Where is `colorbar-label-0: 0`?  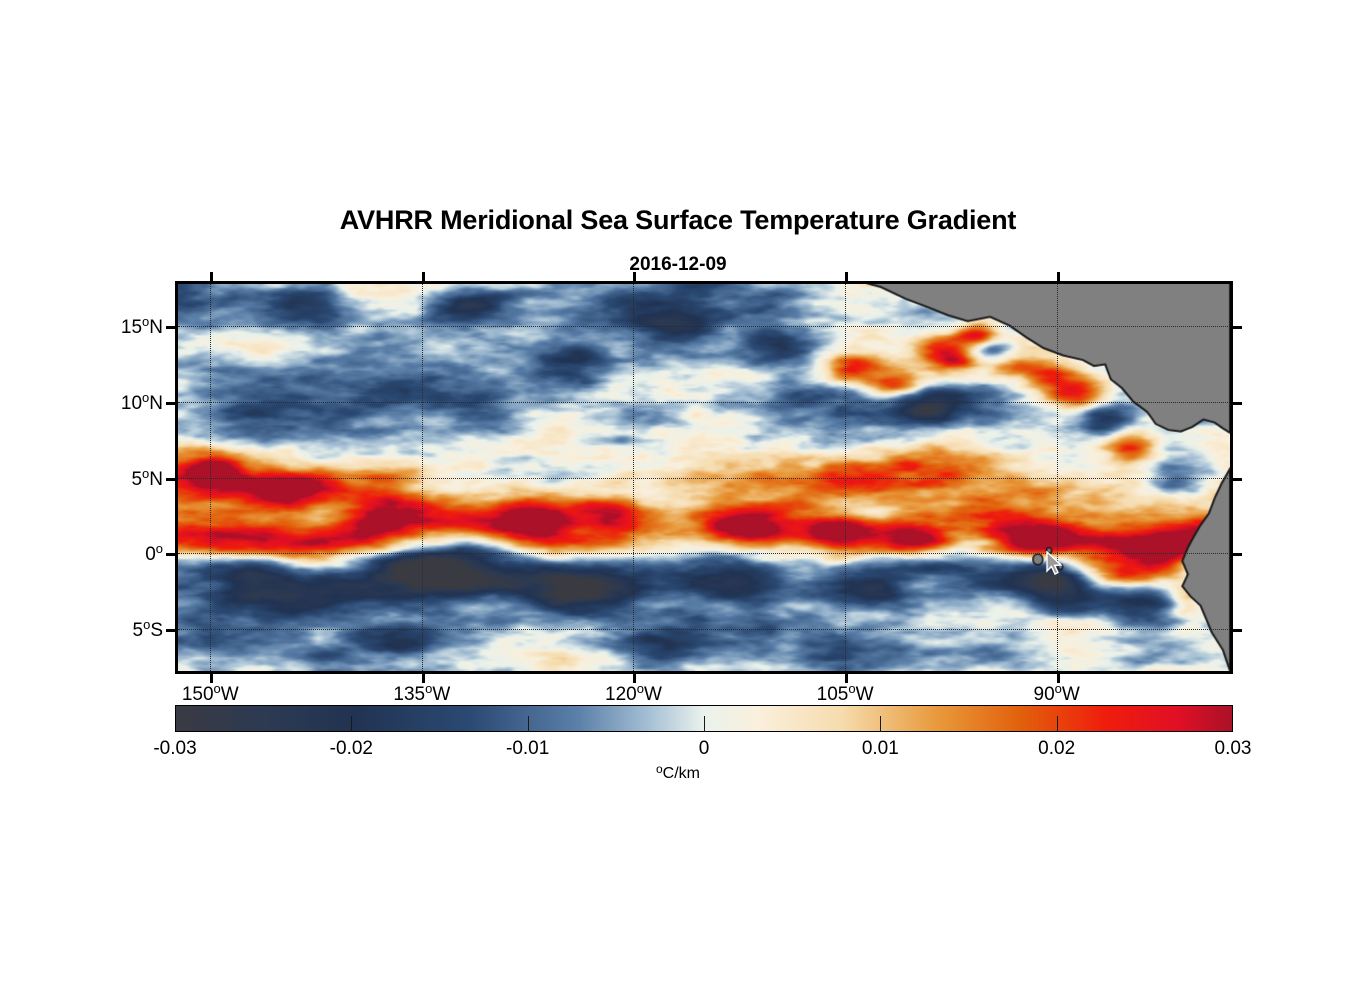
colorbar-label-0: 0 is located at coordinates (704, 748).